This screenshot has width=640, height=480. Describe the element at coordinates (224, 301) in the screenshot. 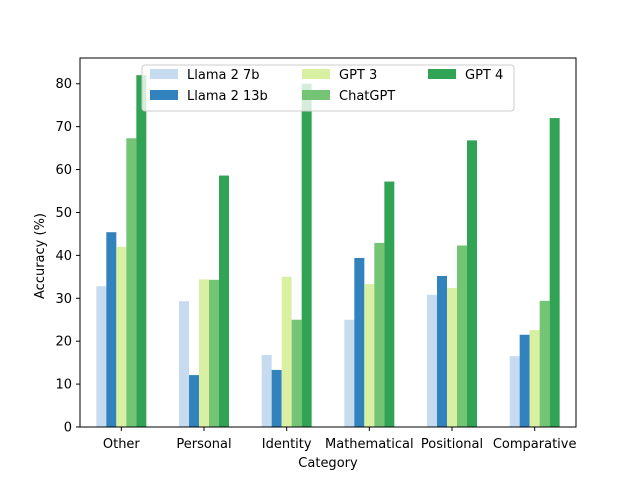

I see `bar-gpt-4-personal` at that location.